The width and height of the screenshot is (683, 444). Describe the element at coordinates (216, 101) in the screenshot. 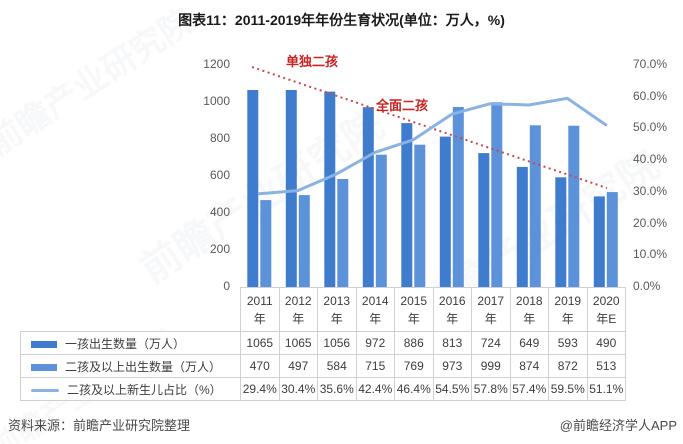

I see `left-axis-tick: 1000` at that location.